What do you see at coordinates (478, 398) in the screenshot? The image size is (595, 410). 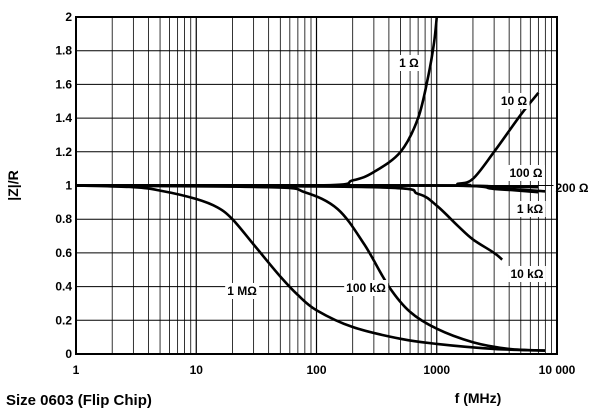 I see `x-axis-label: f (MHz)` at bounding box center [478, 398].